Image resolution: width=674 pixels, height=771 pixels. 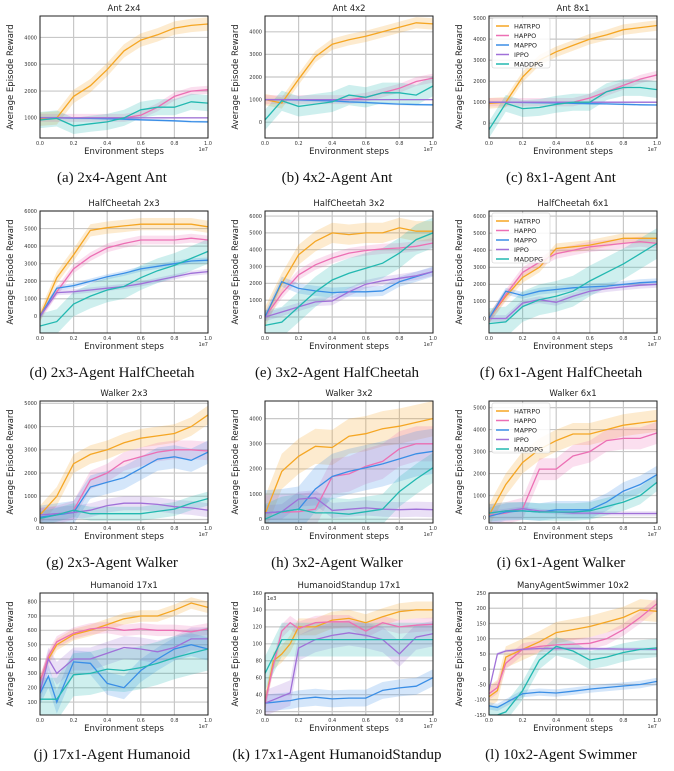 I want to click on y-tick-label: 160, so click(x=257, y=594).